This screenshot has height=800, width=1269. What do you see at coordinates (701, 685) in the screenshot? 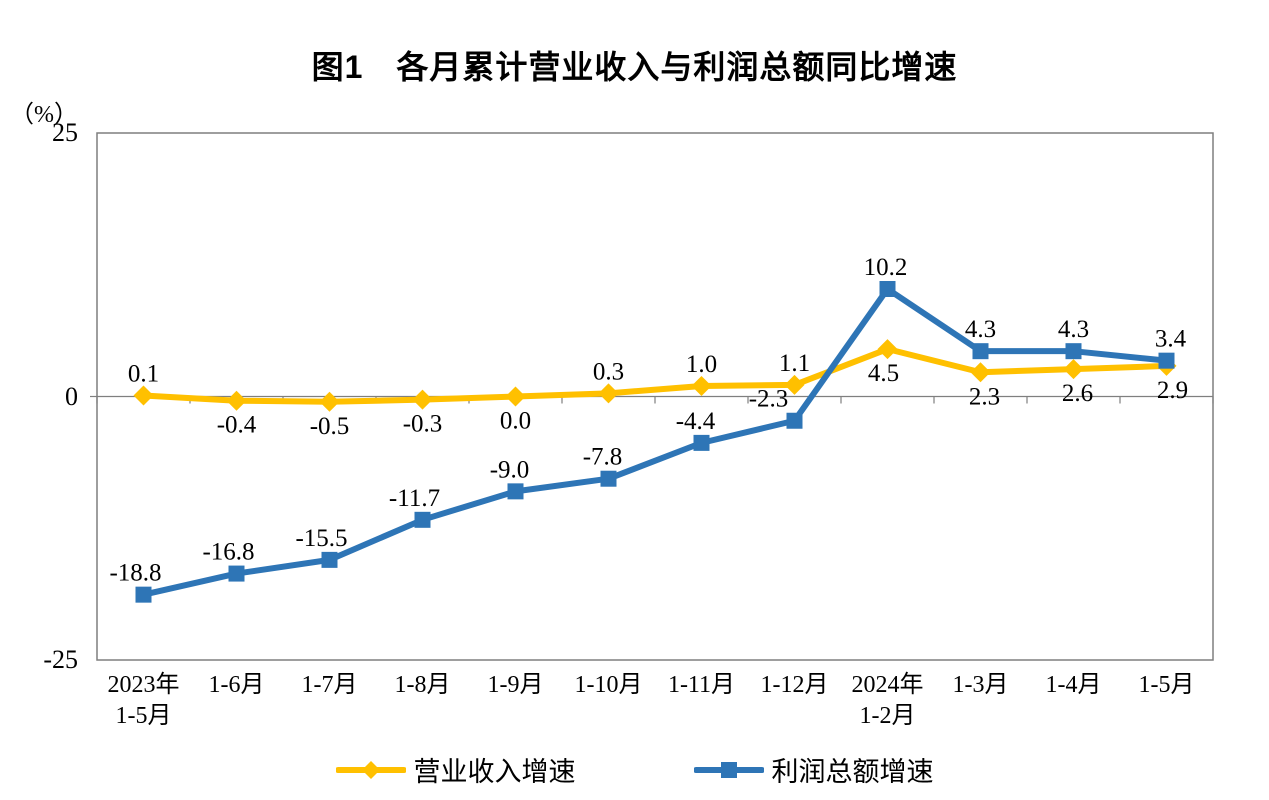
I see `x-category-label: 1-11月` at bounding box center [701, 685].